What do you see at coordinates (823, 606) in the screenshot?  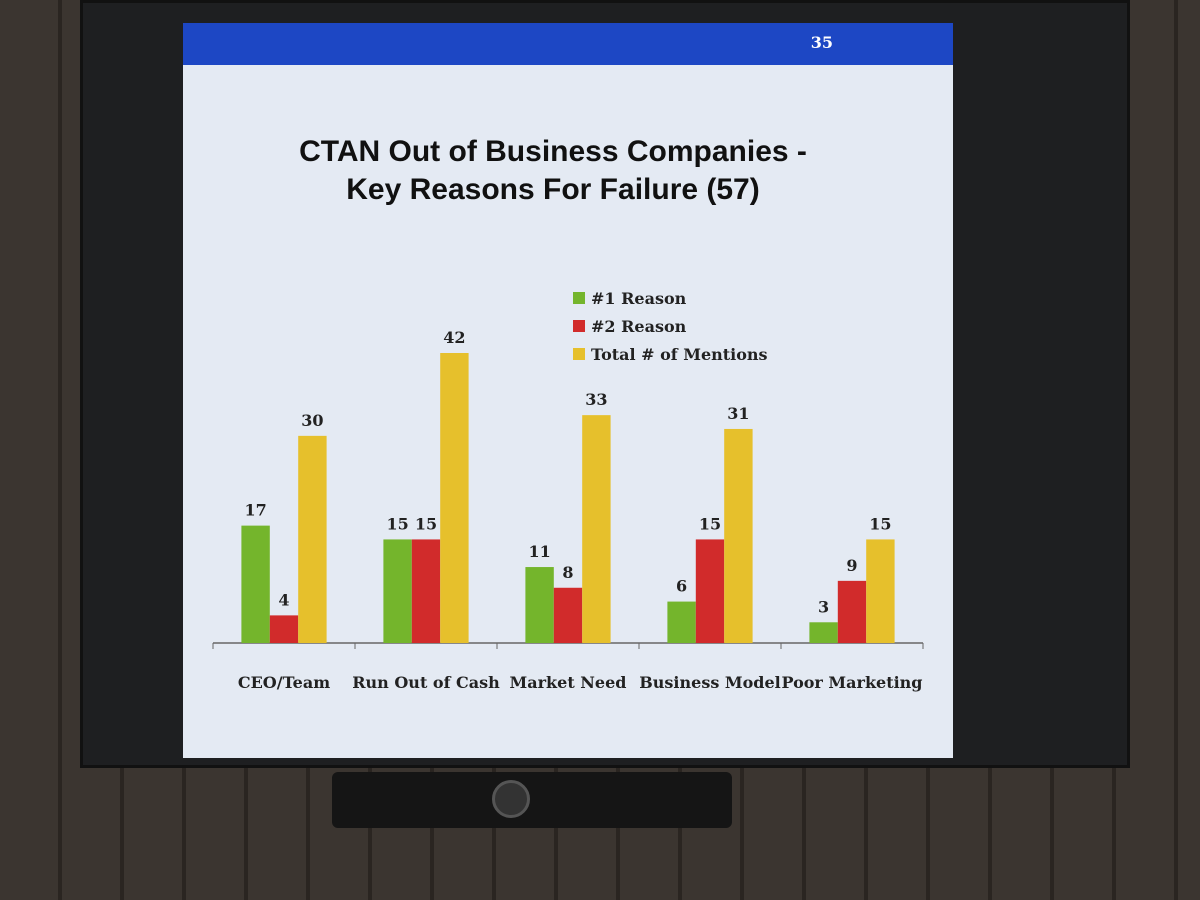 I see `data-label: 3` at bounding box center [823, 606].